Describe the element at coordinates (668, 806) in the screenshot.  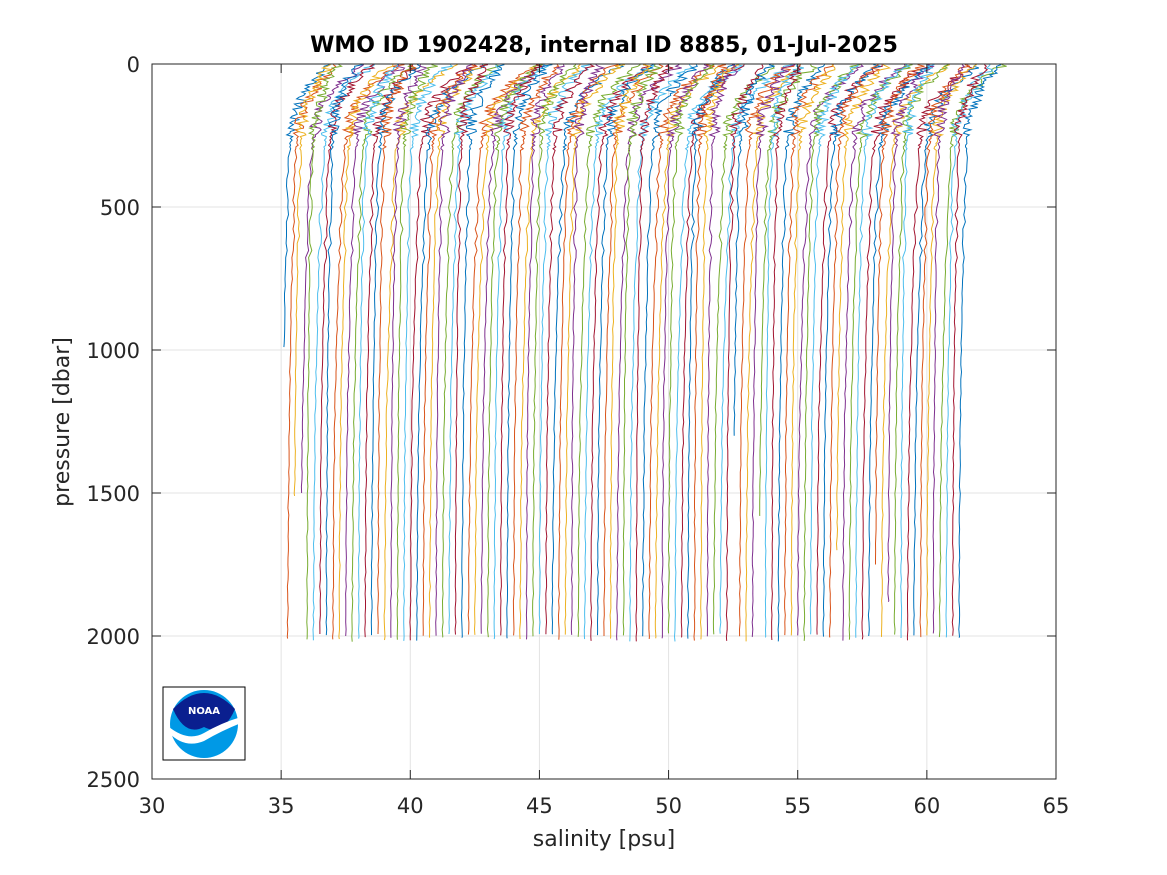
I see `x-tick-label: 50` at that location.